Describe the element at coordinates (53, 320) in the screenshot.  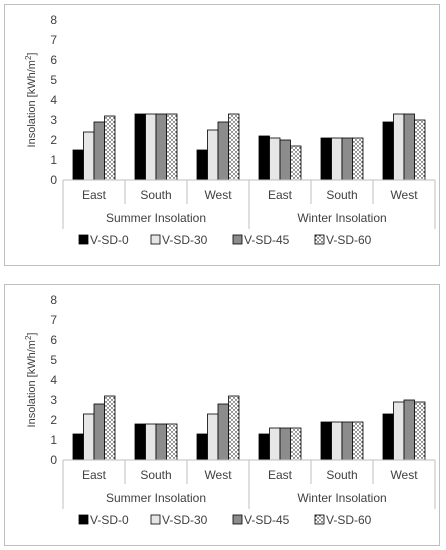
I see `y-tick-label: 7` at that location.